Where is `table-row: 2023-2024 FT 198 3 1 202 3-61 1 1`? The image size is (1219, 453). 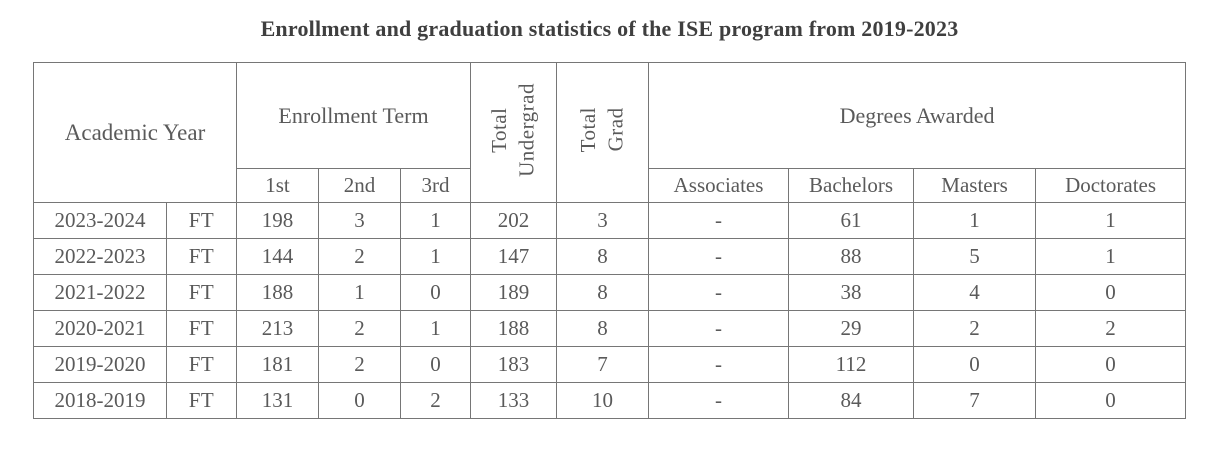
table-row: 2023-2024 FT 198 3 1 202 3-61 1 1 is located at coordinates (610, 220).